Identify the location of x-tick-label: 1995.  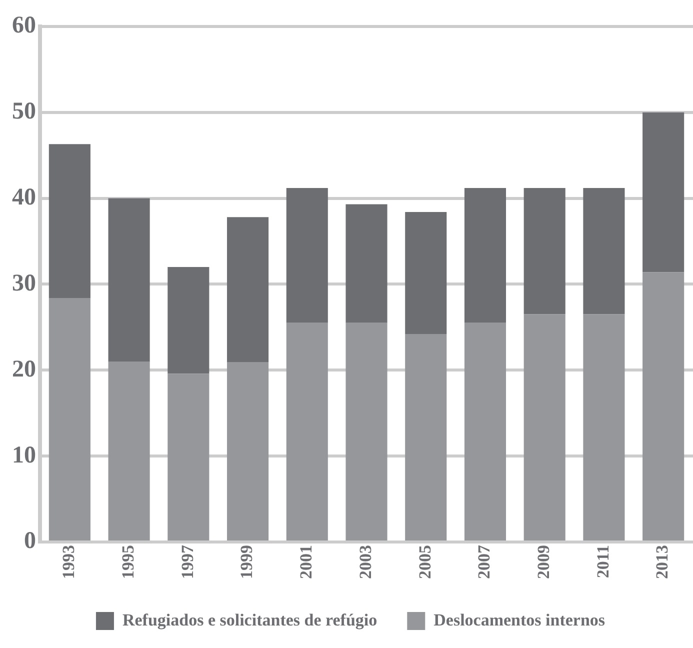
(128, 562).